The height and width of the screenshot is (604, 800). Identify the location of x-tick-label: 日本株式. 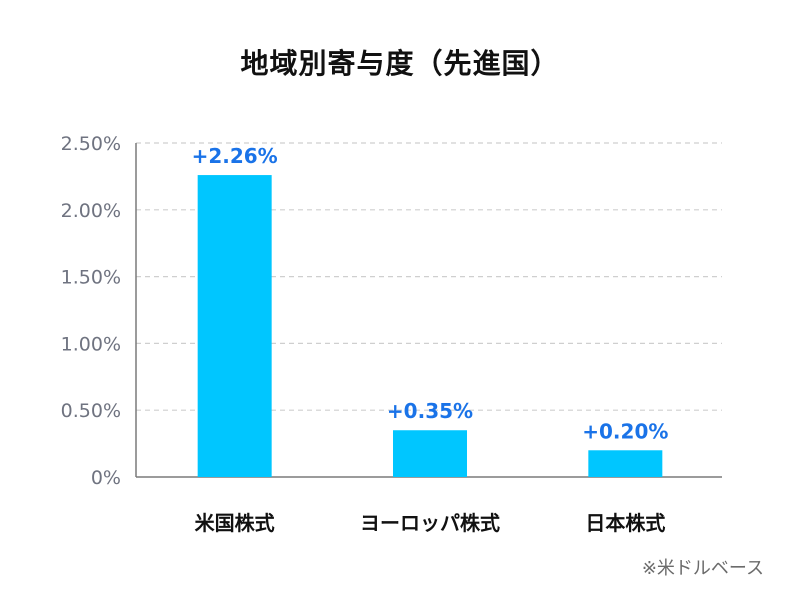
(625, 523).